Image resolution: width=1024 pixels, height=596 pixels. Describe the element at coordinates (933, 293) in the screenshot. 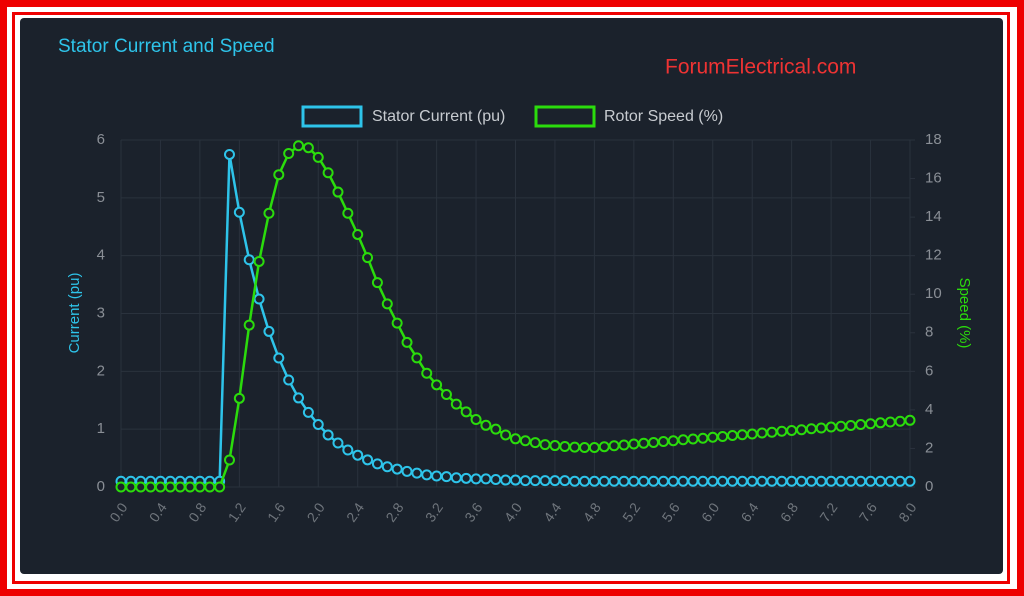

I see `y2-tick-label: 10` at that location.